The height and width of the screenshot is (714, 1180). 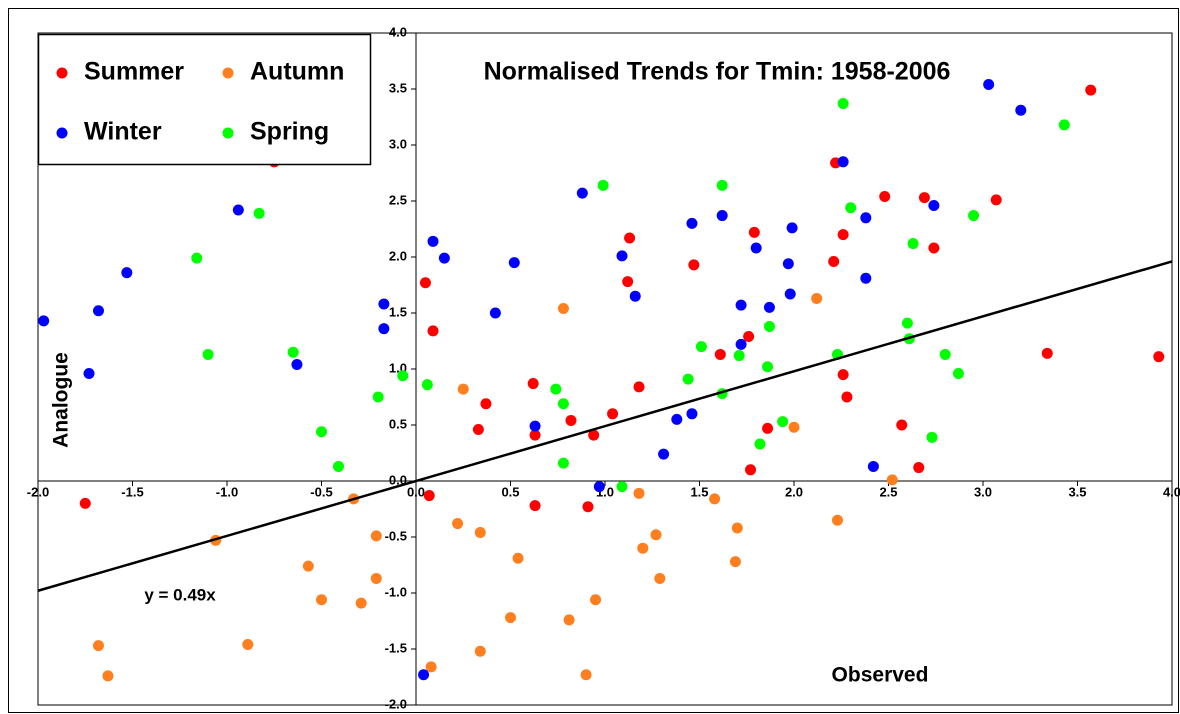 I want to click on y-tick-label: 2.0, so click(x=398, y=255).